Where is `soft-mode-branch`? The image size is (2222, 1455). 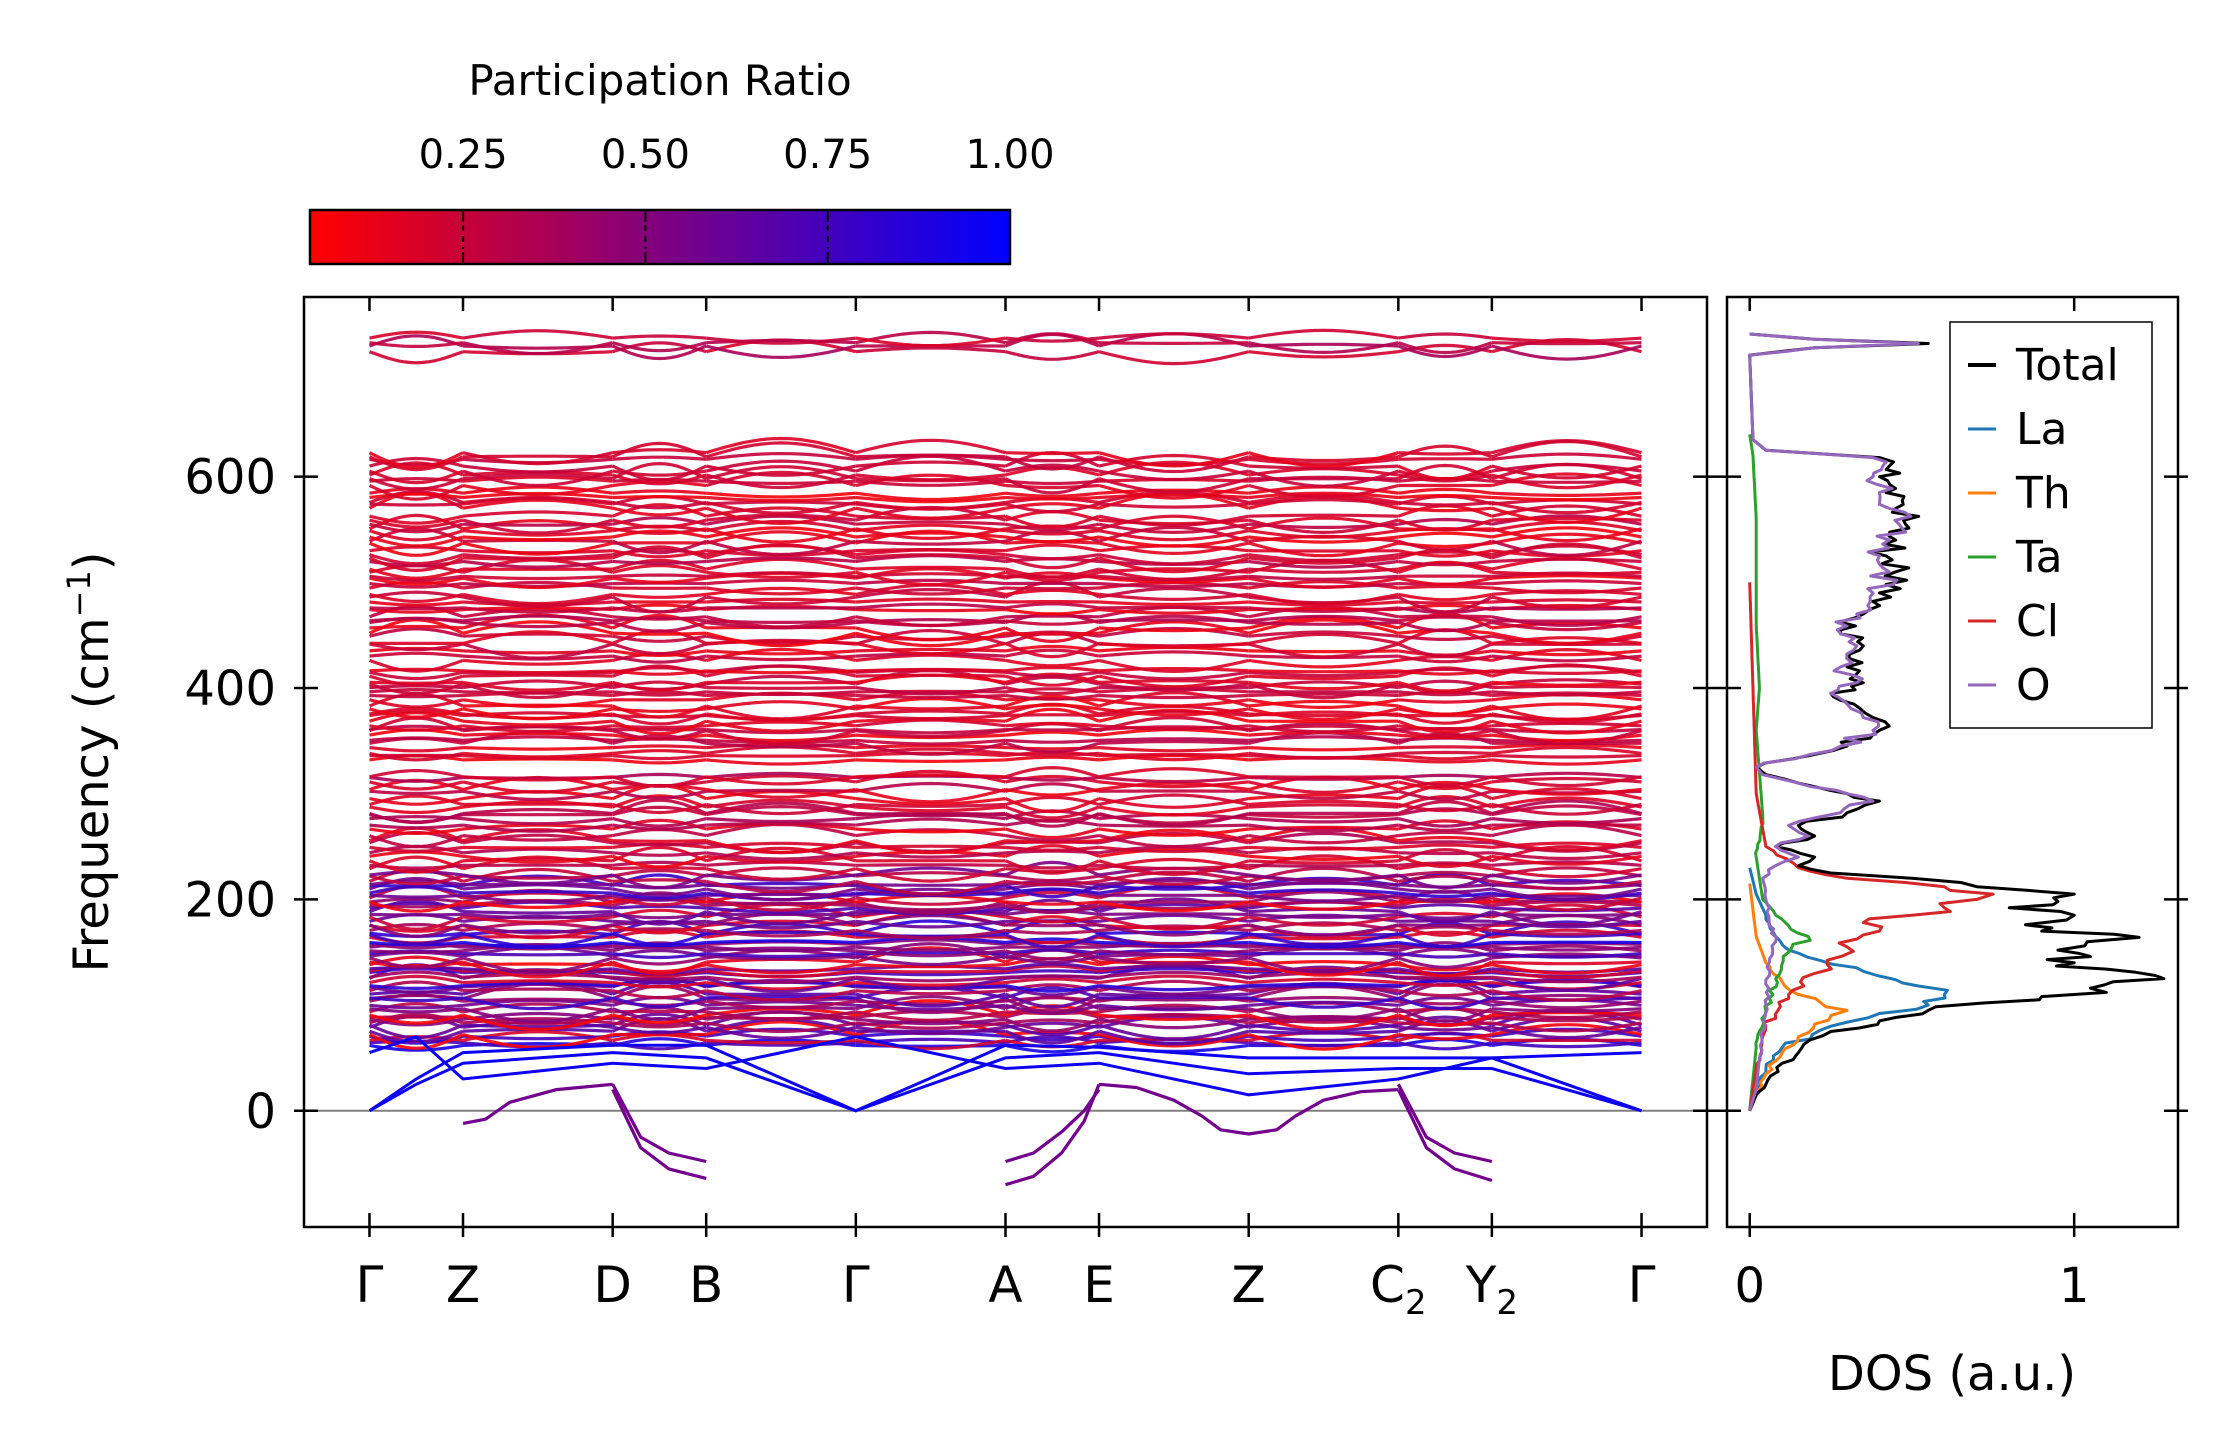
soft-mode-branch is located at coordinates (1444, 1123).